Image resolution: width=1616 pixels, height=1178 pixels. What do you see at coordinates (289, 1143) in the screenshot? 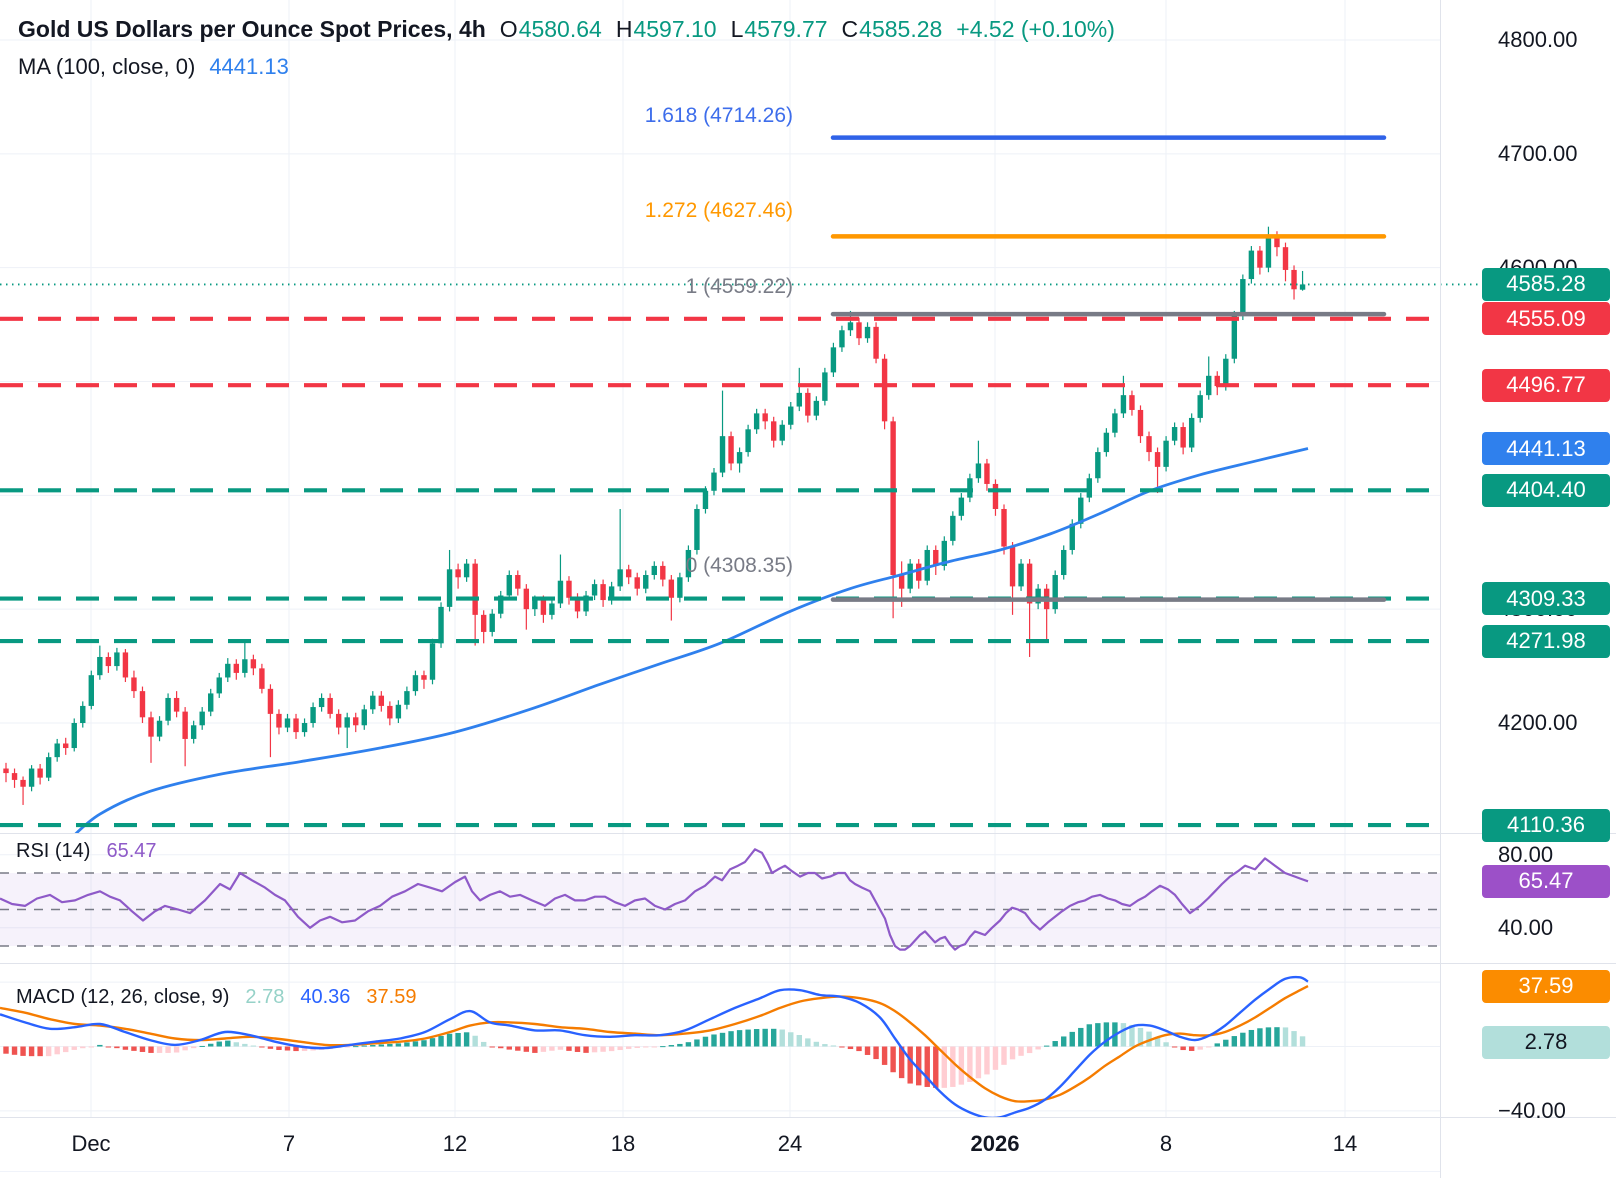
I see `time-axis-label: 7` at bounding box center [289, 1143].